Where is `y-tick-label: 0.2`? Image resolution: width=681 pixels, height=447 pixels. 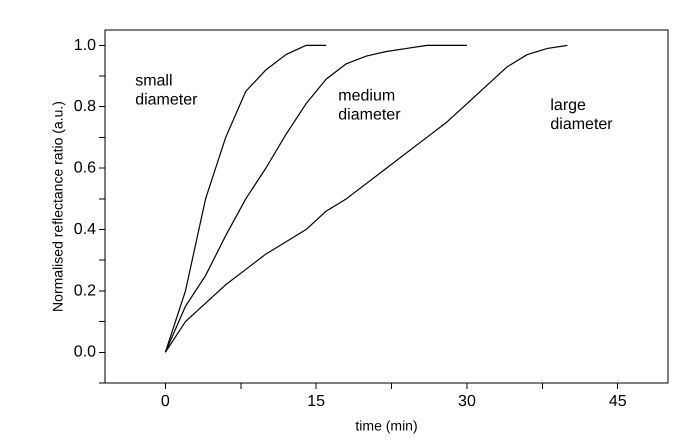
y-tick-label: 0.2 is located at coordinates (85, 291).